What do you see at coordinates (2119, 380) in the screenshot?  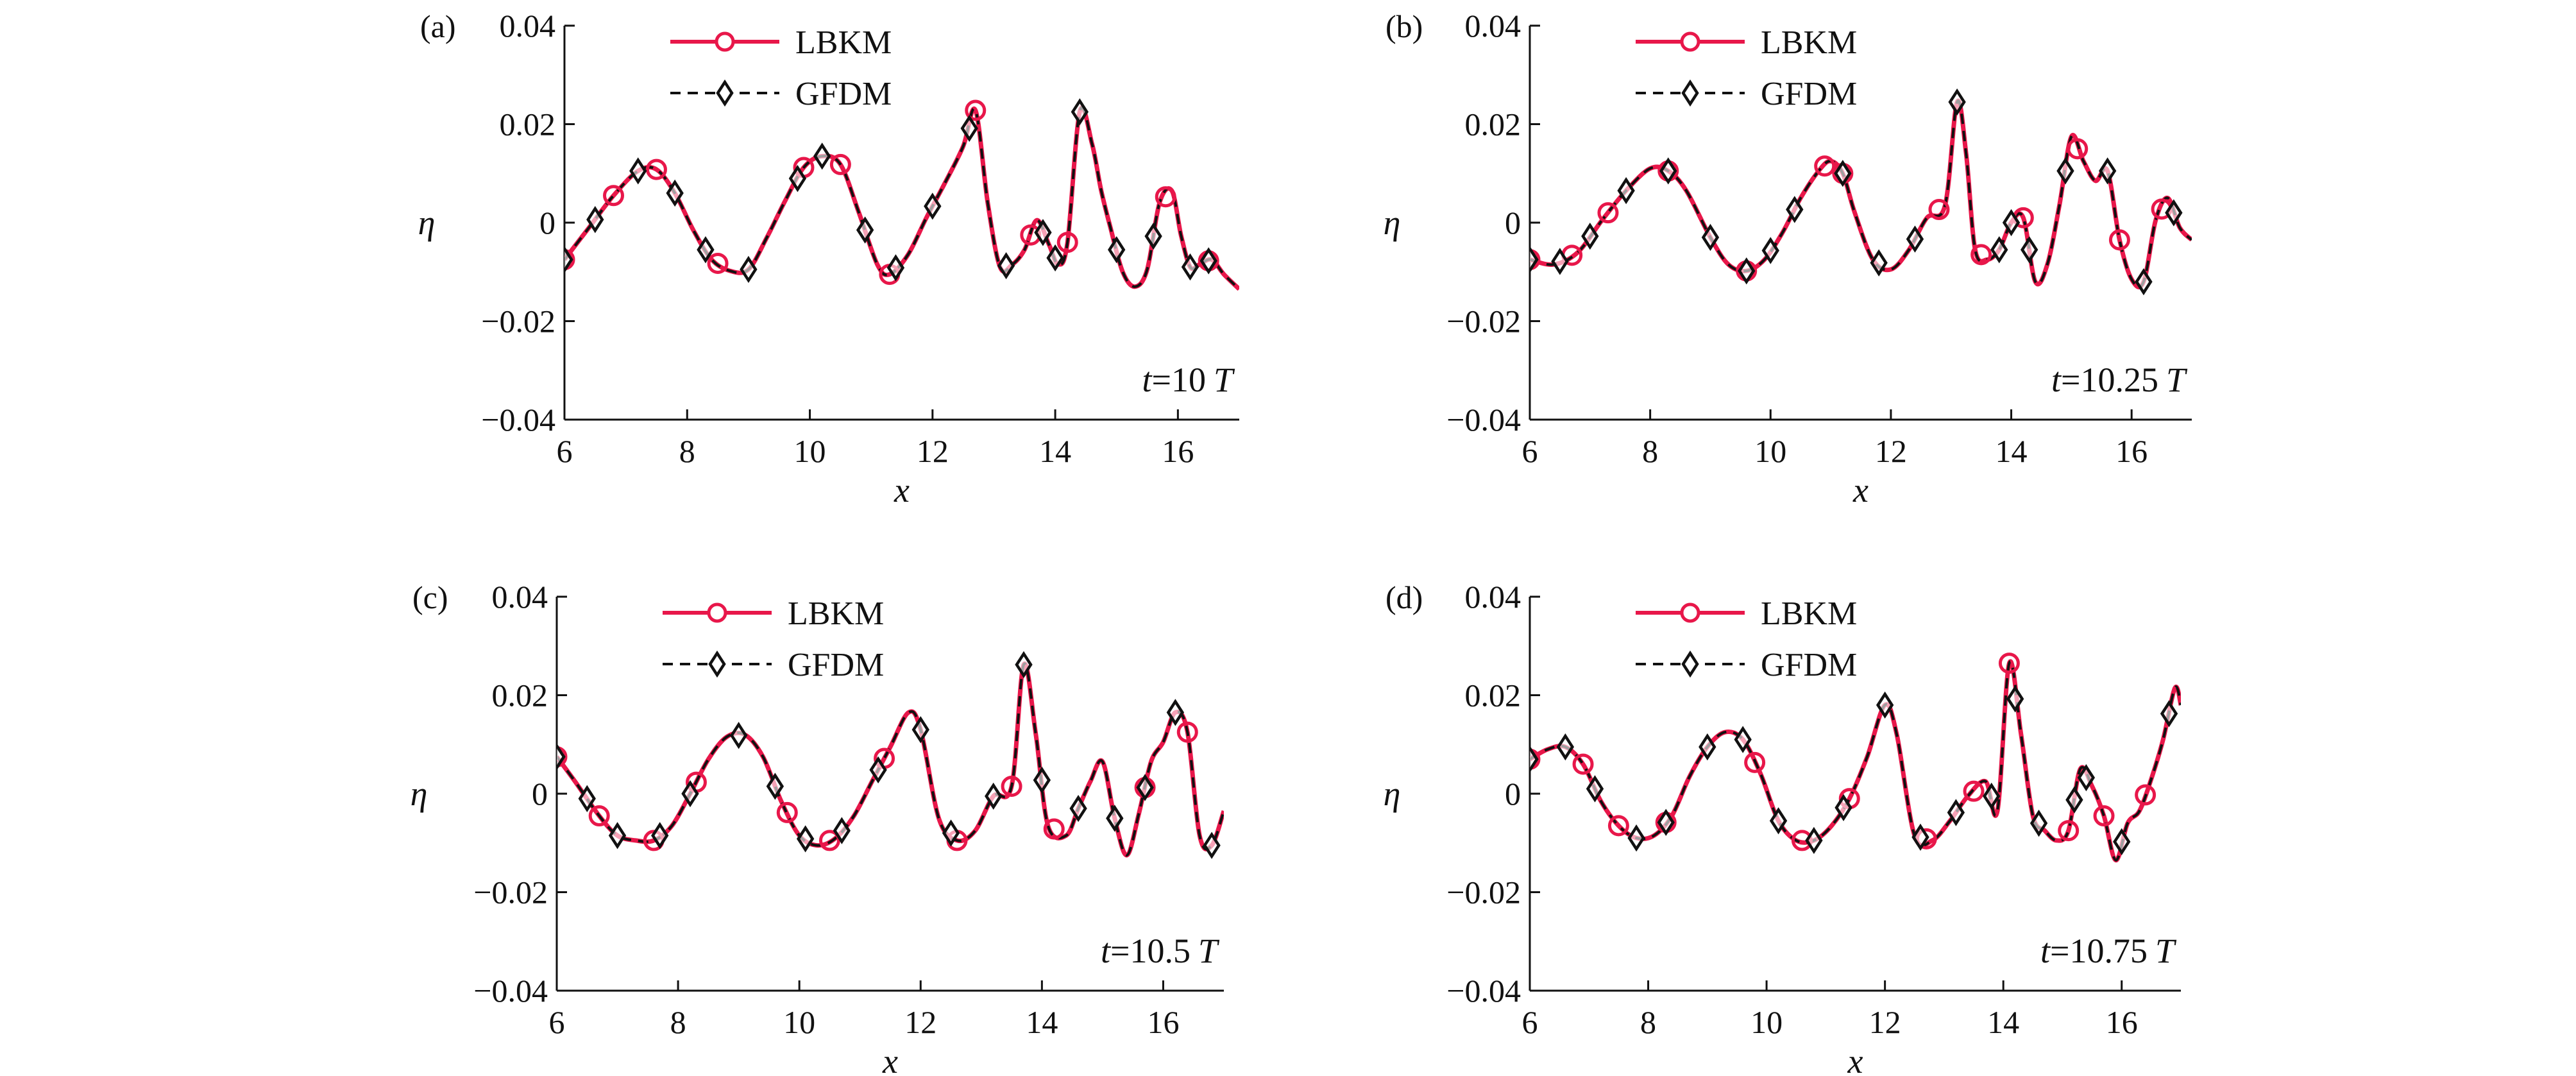 I see `time-value: 10.25` at bounding box center [2119, 380].